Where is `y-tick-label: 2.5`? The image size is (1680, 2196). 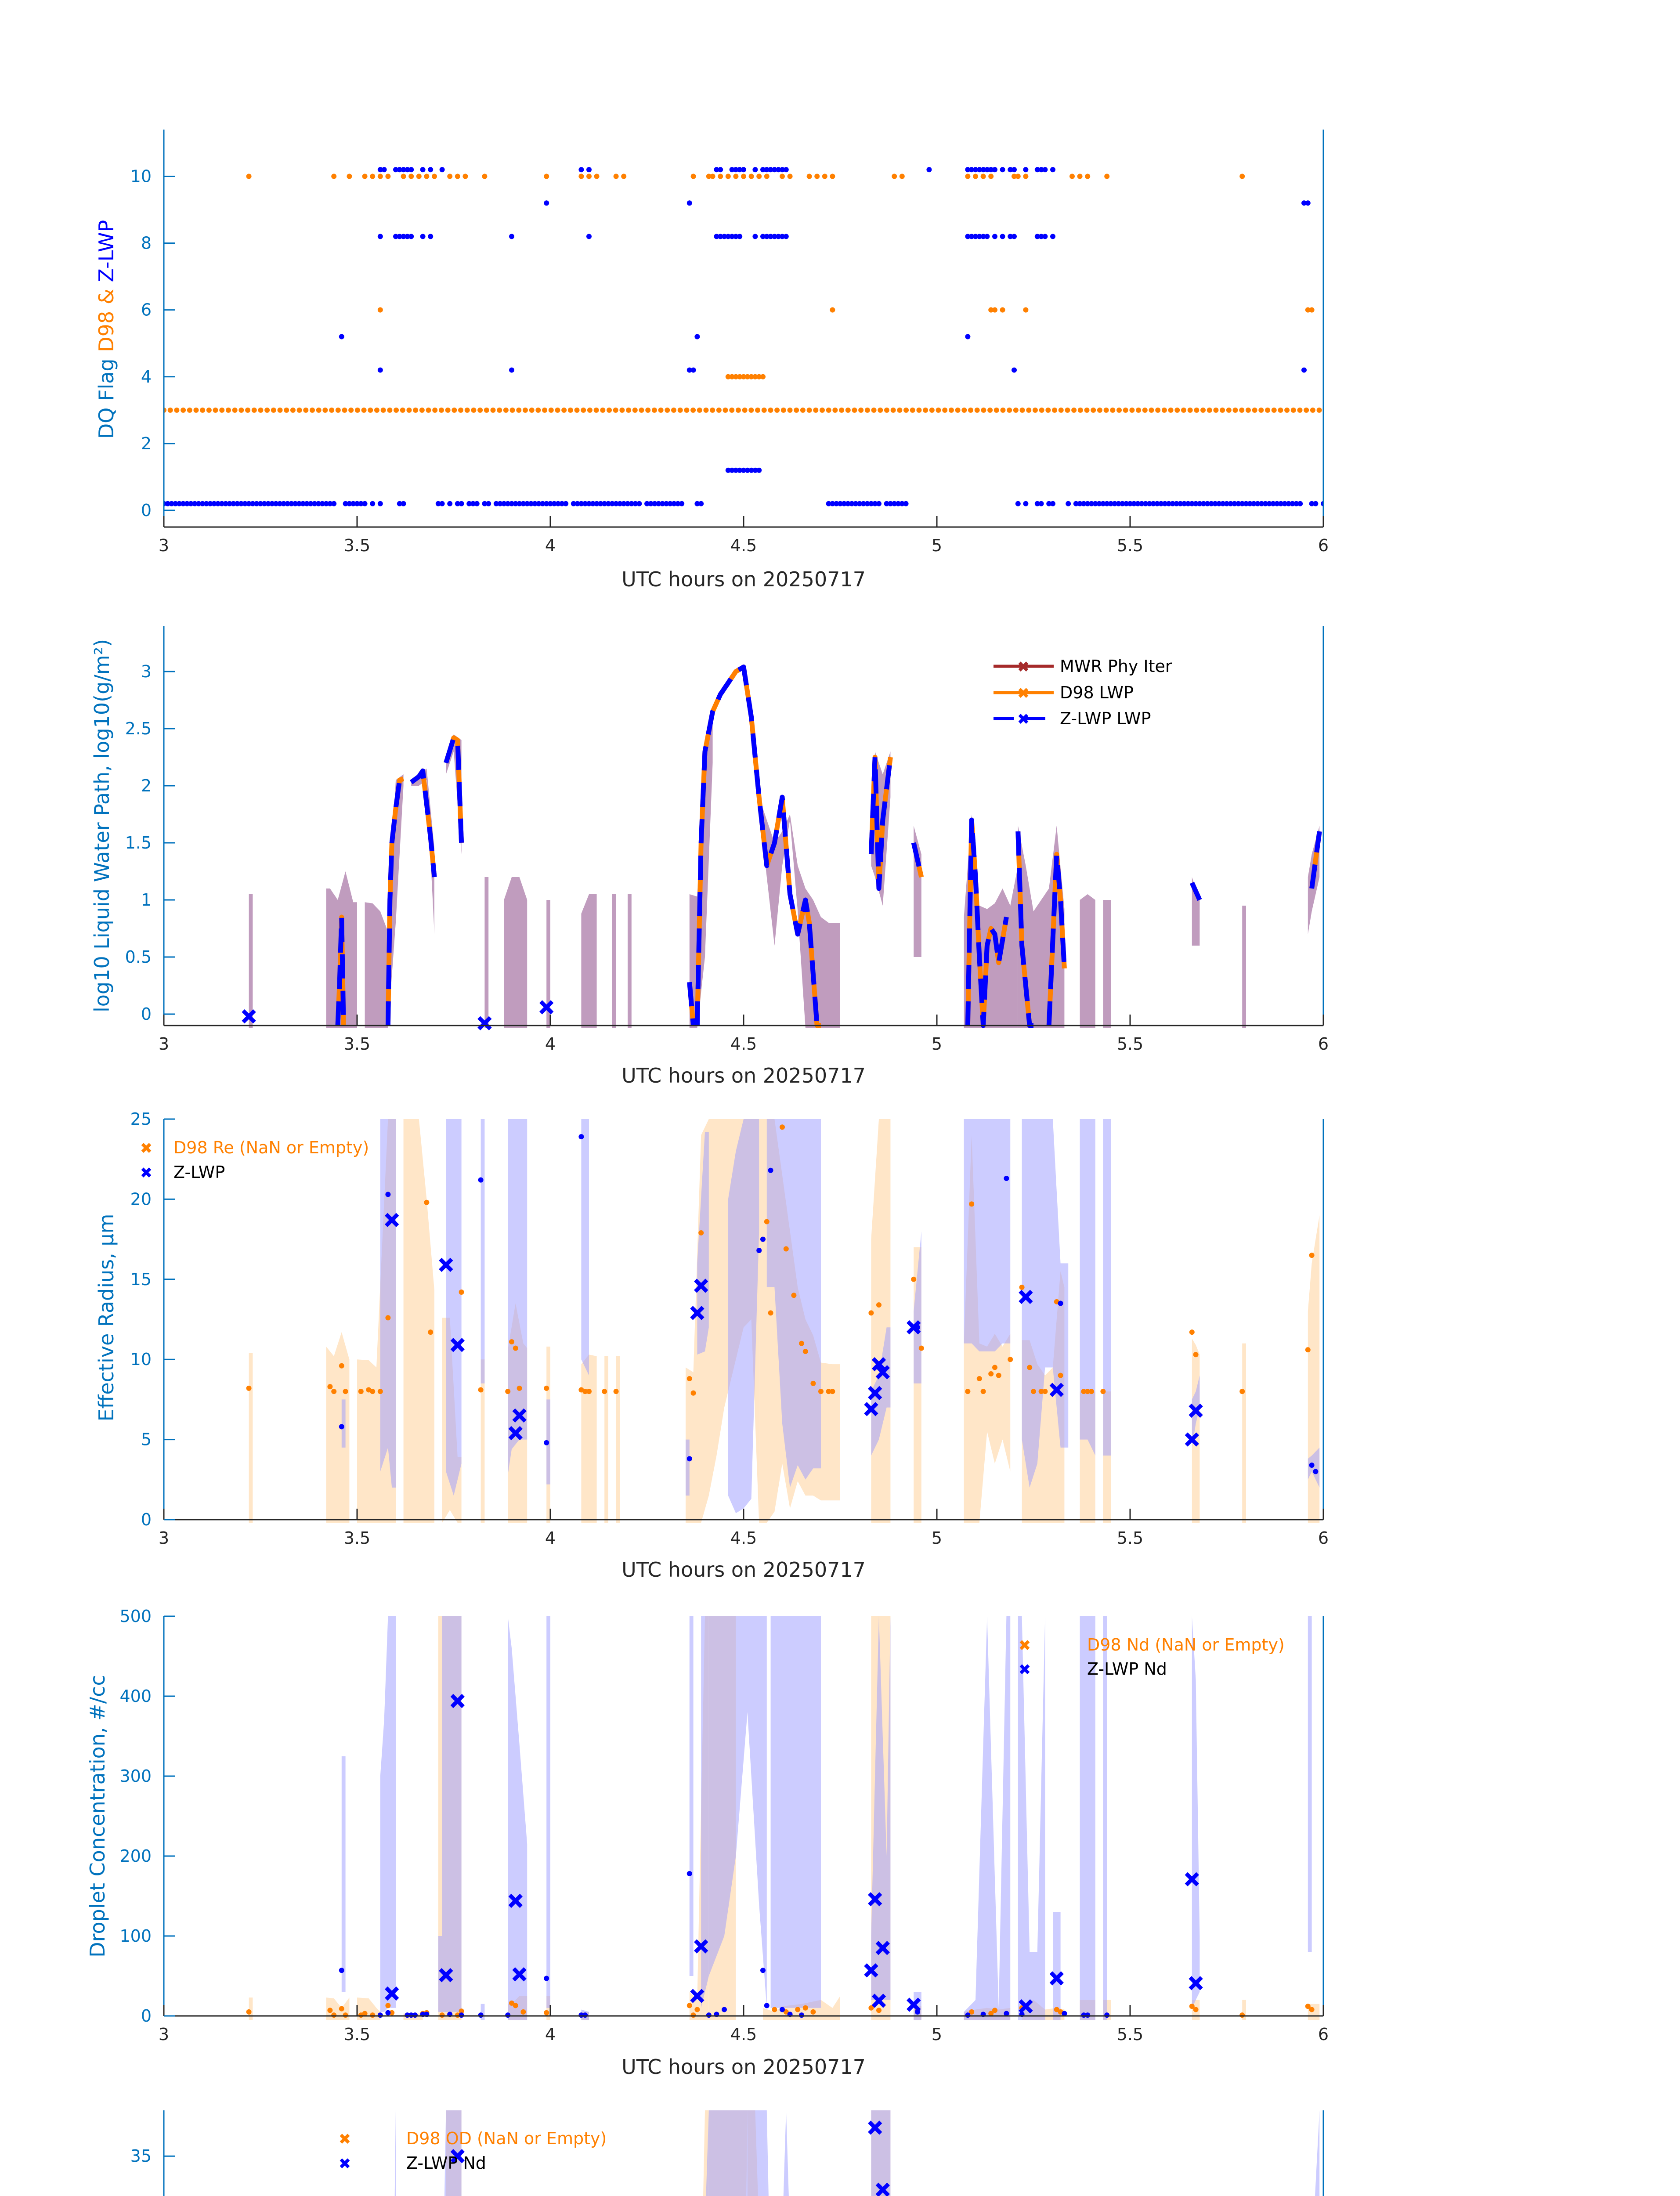
y-tick-label: 2.5 is located at coordinates (138, 728).